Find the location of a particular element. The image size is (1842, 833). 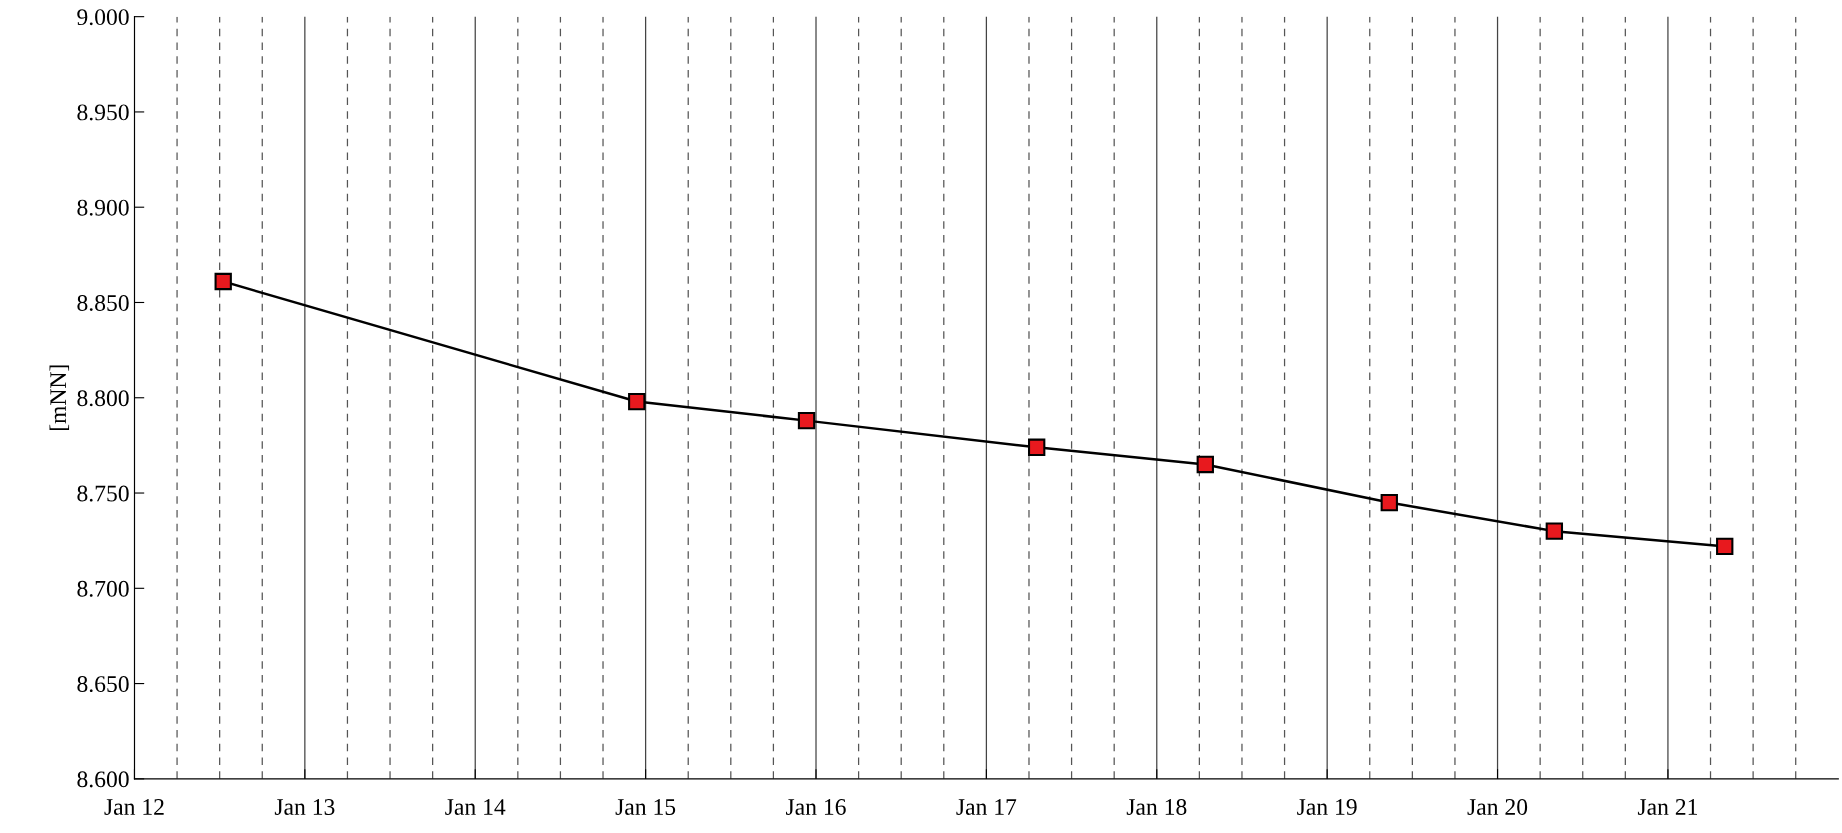

y-tick-label: 8.850 is located at coordinates (103, 303).